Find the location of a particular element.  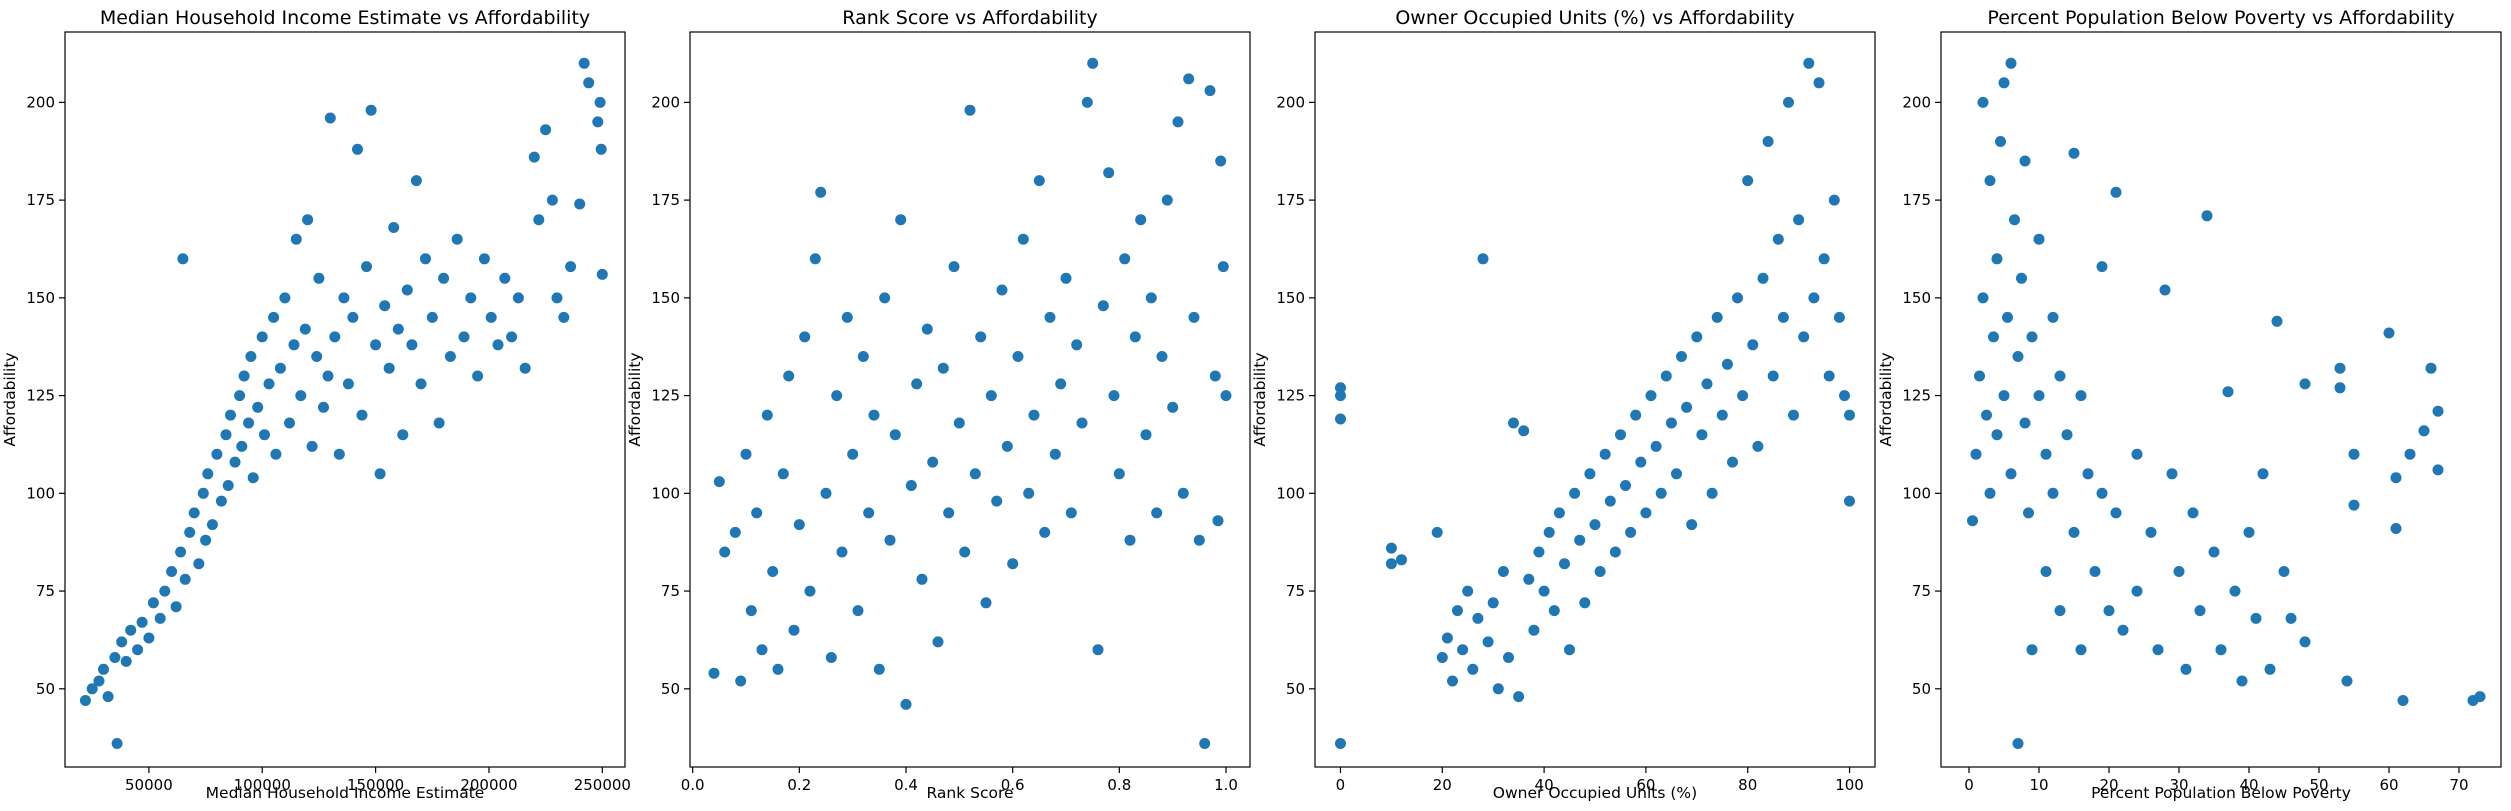

x-tick-label: 70 is located at coordinates (2458, 785).